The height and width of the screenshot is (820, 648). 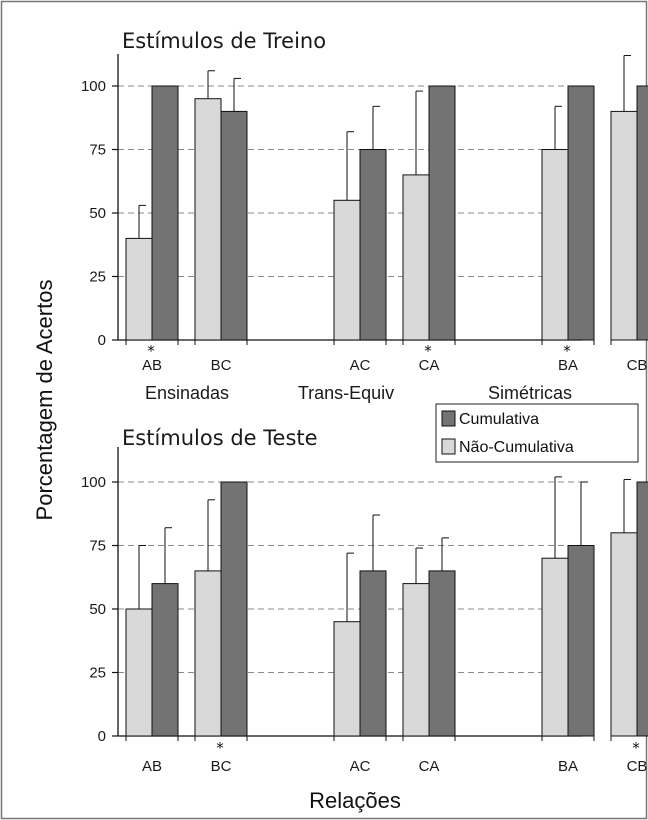 I want to click on group-label-ensinadas: Ensinadas, so click(x=187, y=393).